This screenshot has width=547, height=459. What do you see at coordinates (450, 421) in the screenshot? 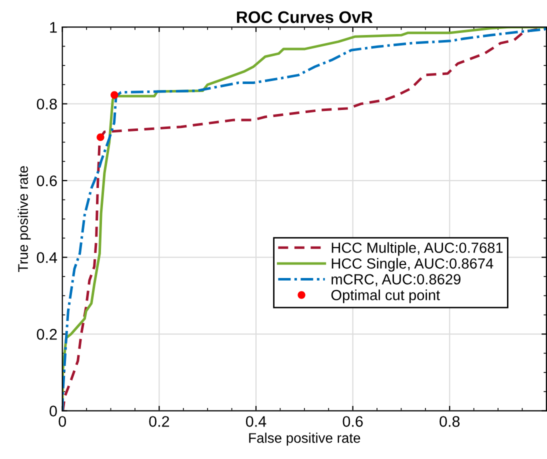
I see `x-tick-label: 0.8` at bounding box center [450, 421].